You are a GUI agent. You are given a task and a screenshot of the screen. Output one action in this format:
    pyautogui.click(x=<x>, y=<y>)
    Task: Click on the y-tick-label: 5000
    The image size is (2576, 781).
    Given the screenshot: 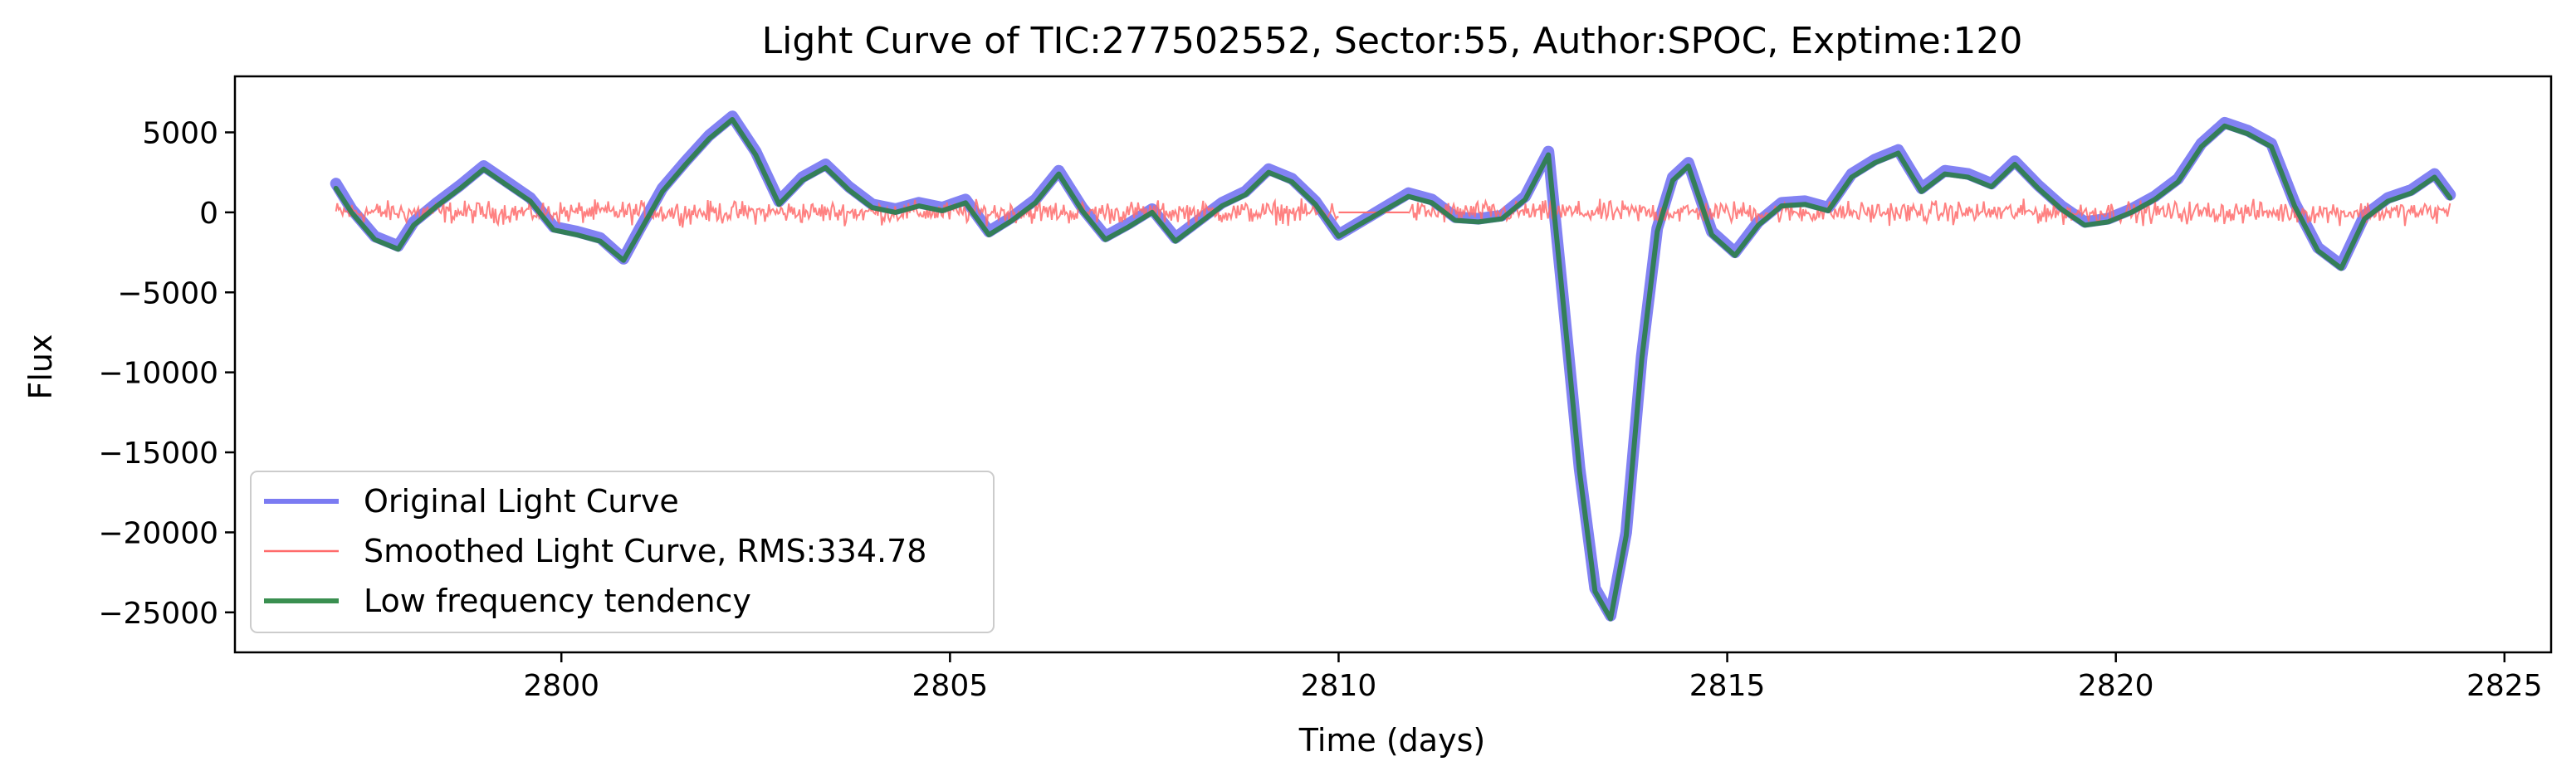 What is the action you would take?
    pyautogui.click(x=180, y=133)
    